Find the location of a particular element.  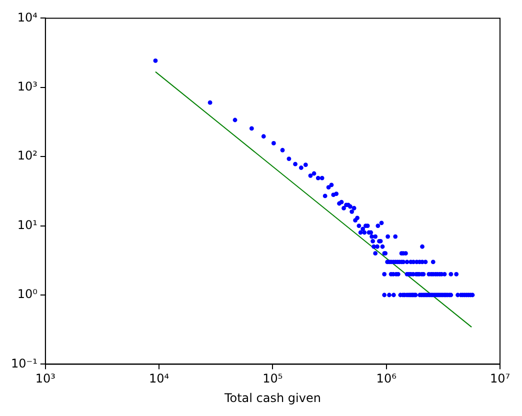

x-tick-label: 10⁵ is located at coordinates (272, 379).